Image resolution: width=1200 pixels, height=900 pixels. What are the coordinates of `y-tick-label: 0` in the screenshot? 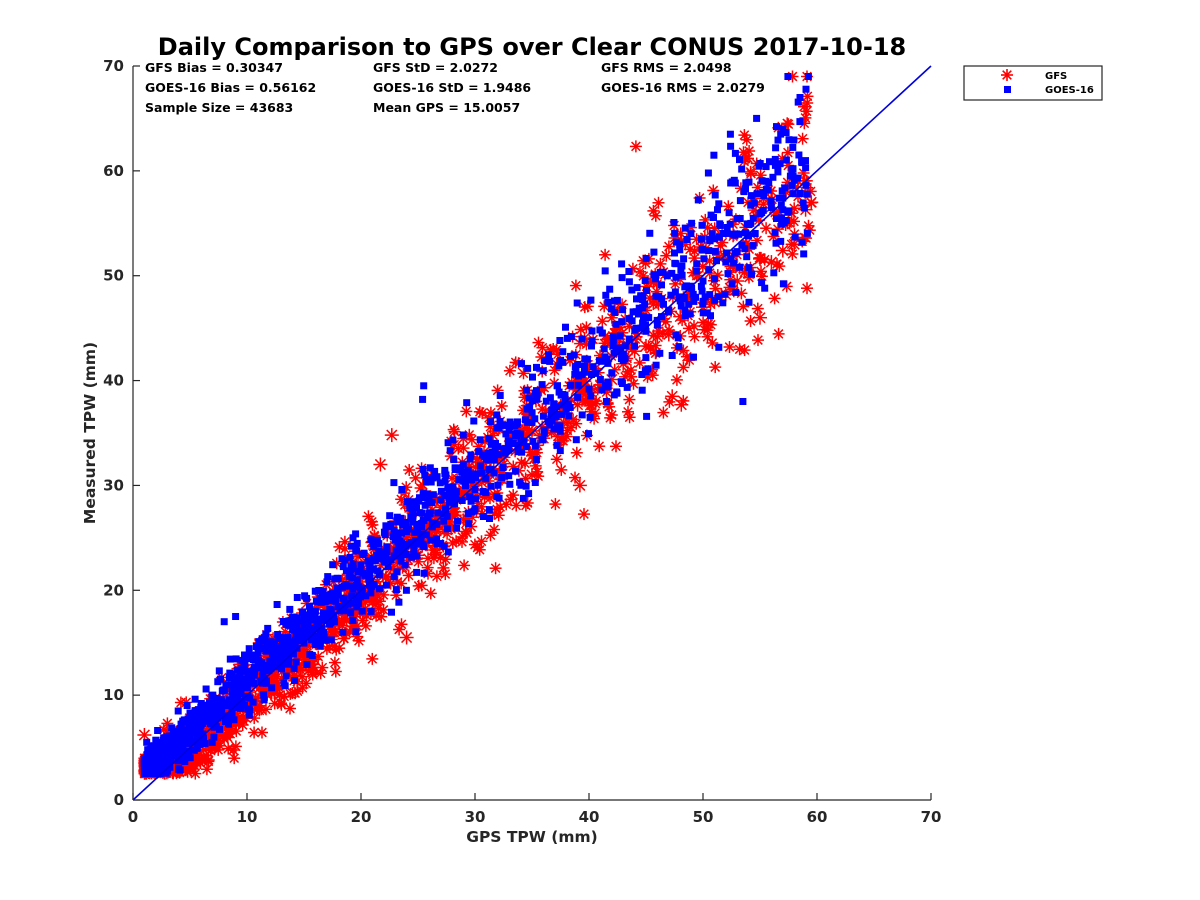 It's located at (119, 800).